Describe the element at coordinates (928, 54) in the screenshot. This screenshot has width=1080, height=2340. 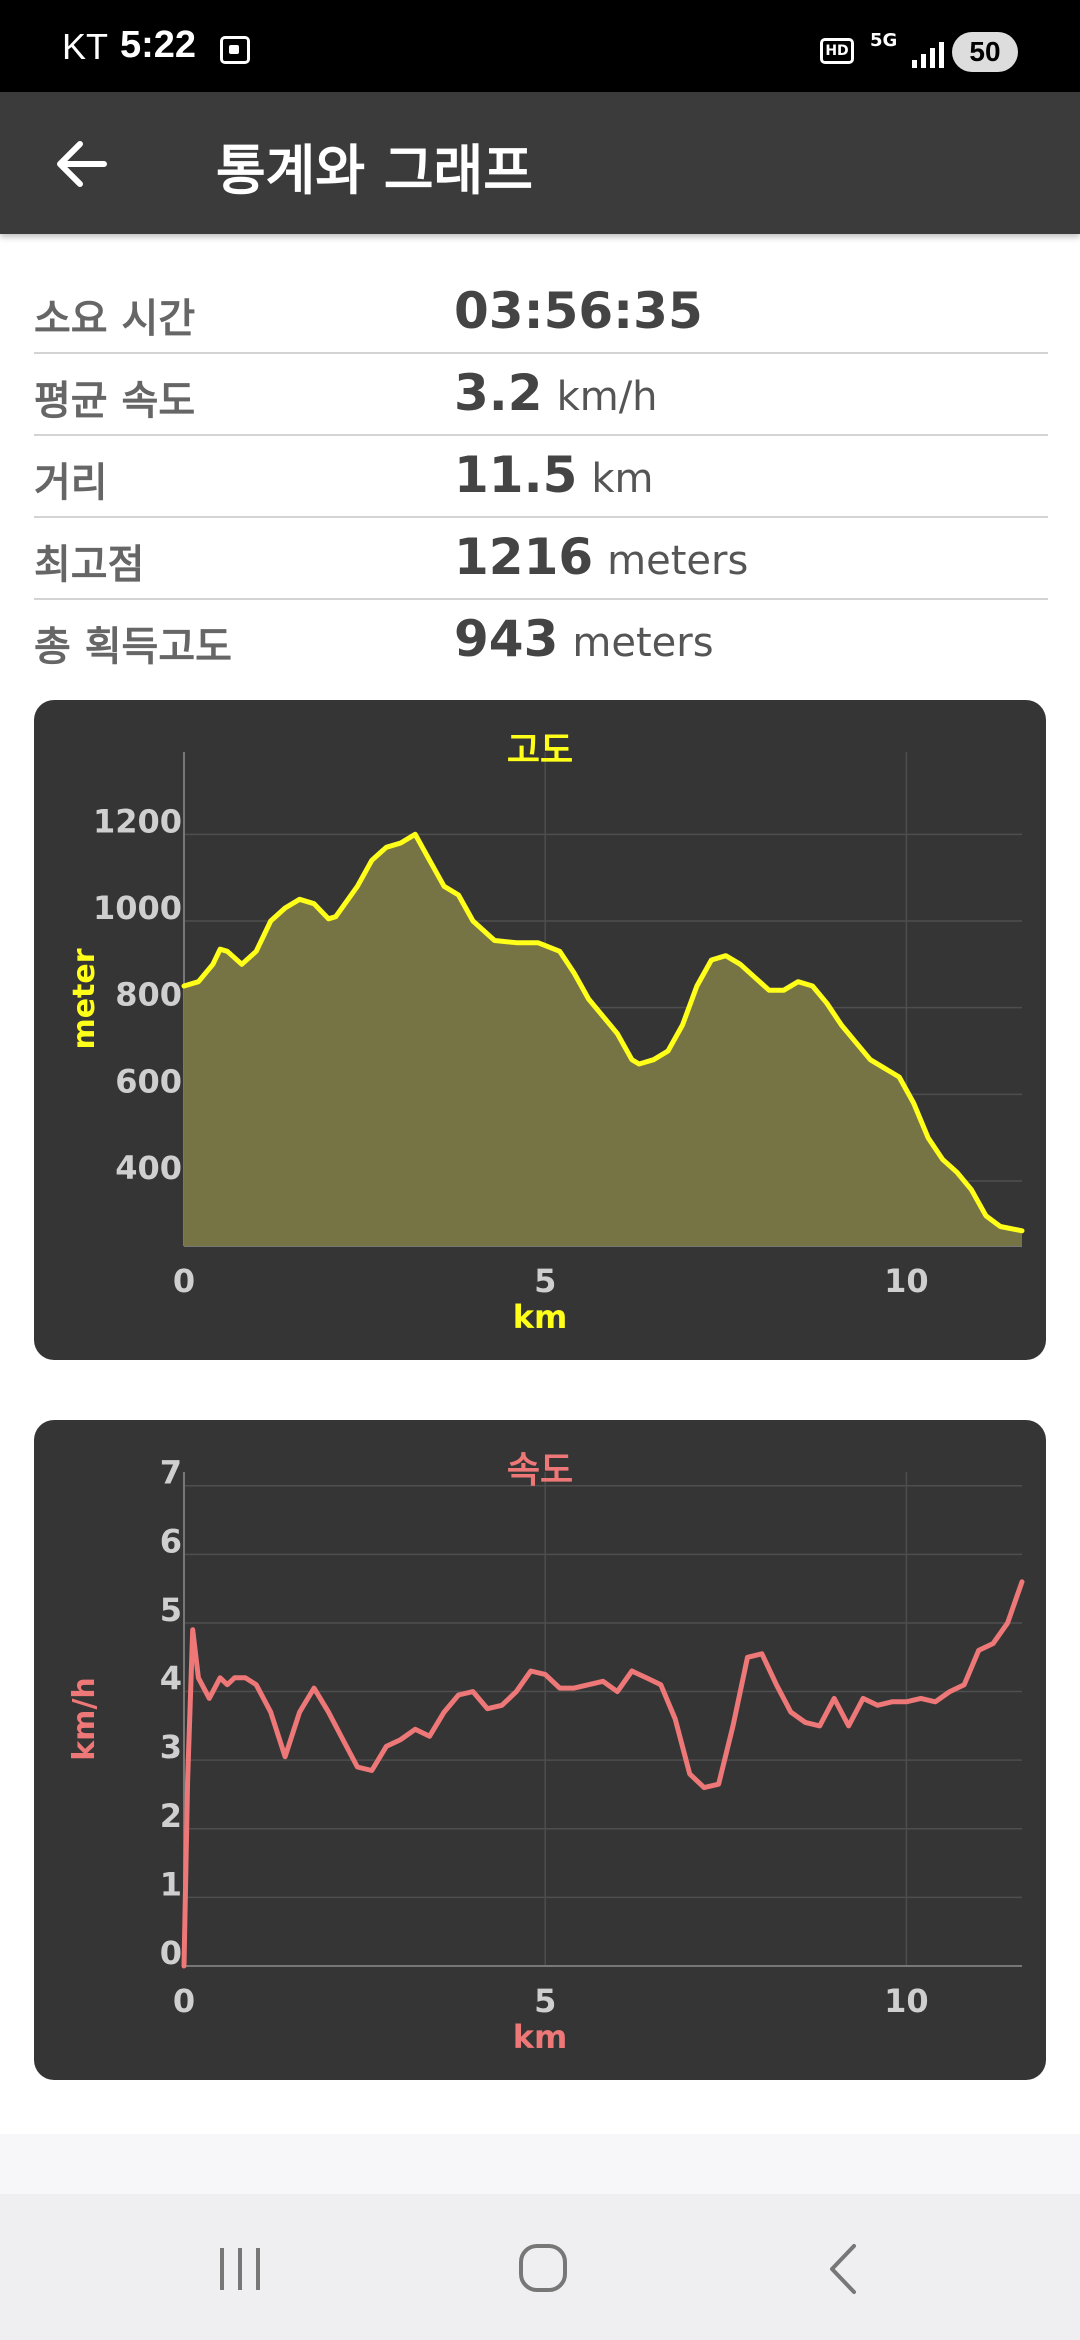
I see `signal-icon` at that location.